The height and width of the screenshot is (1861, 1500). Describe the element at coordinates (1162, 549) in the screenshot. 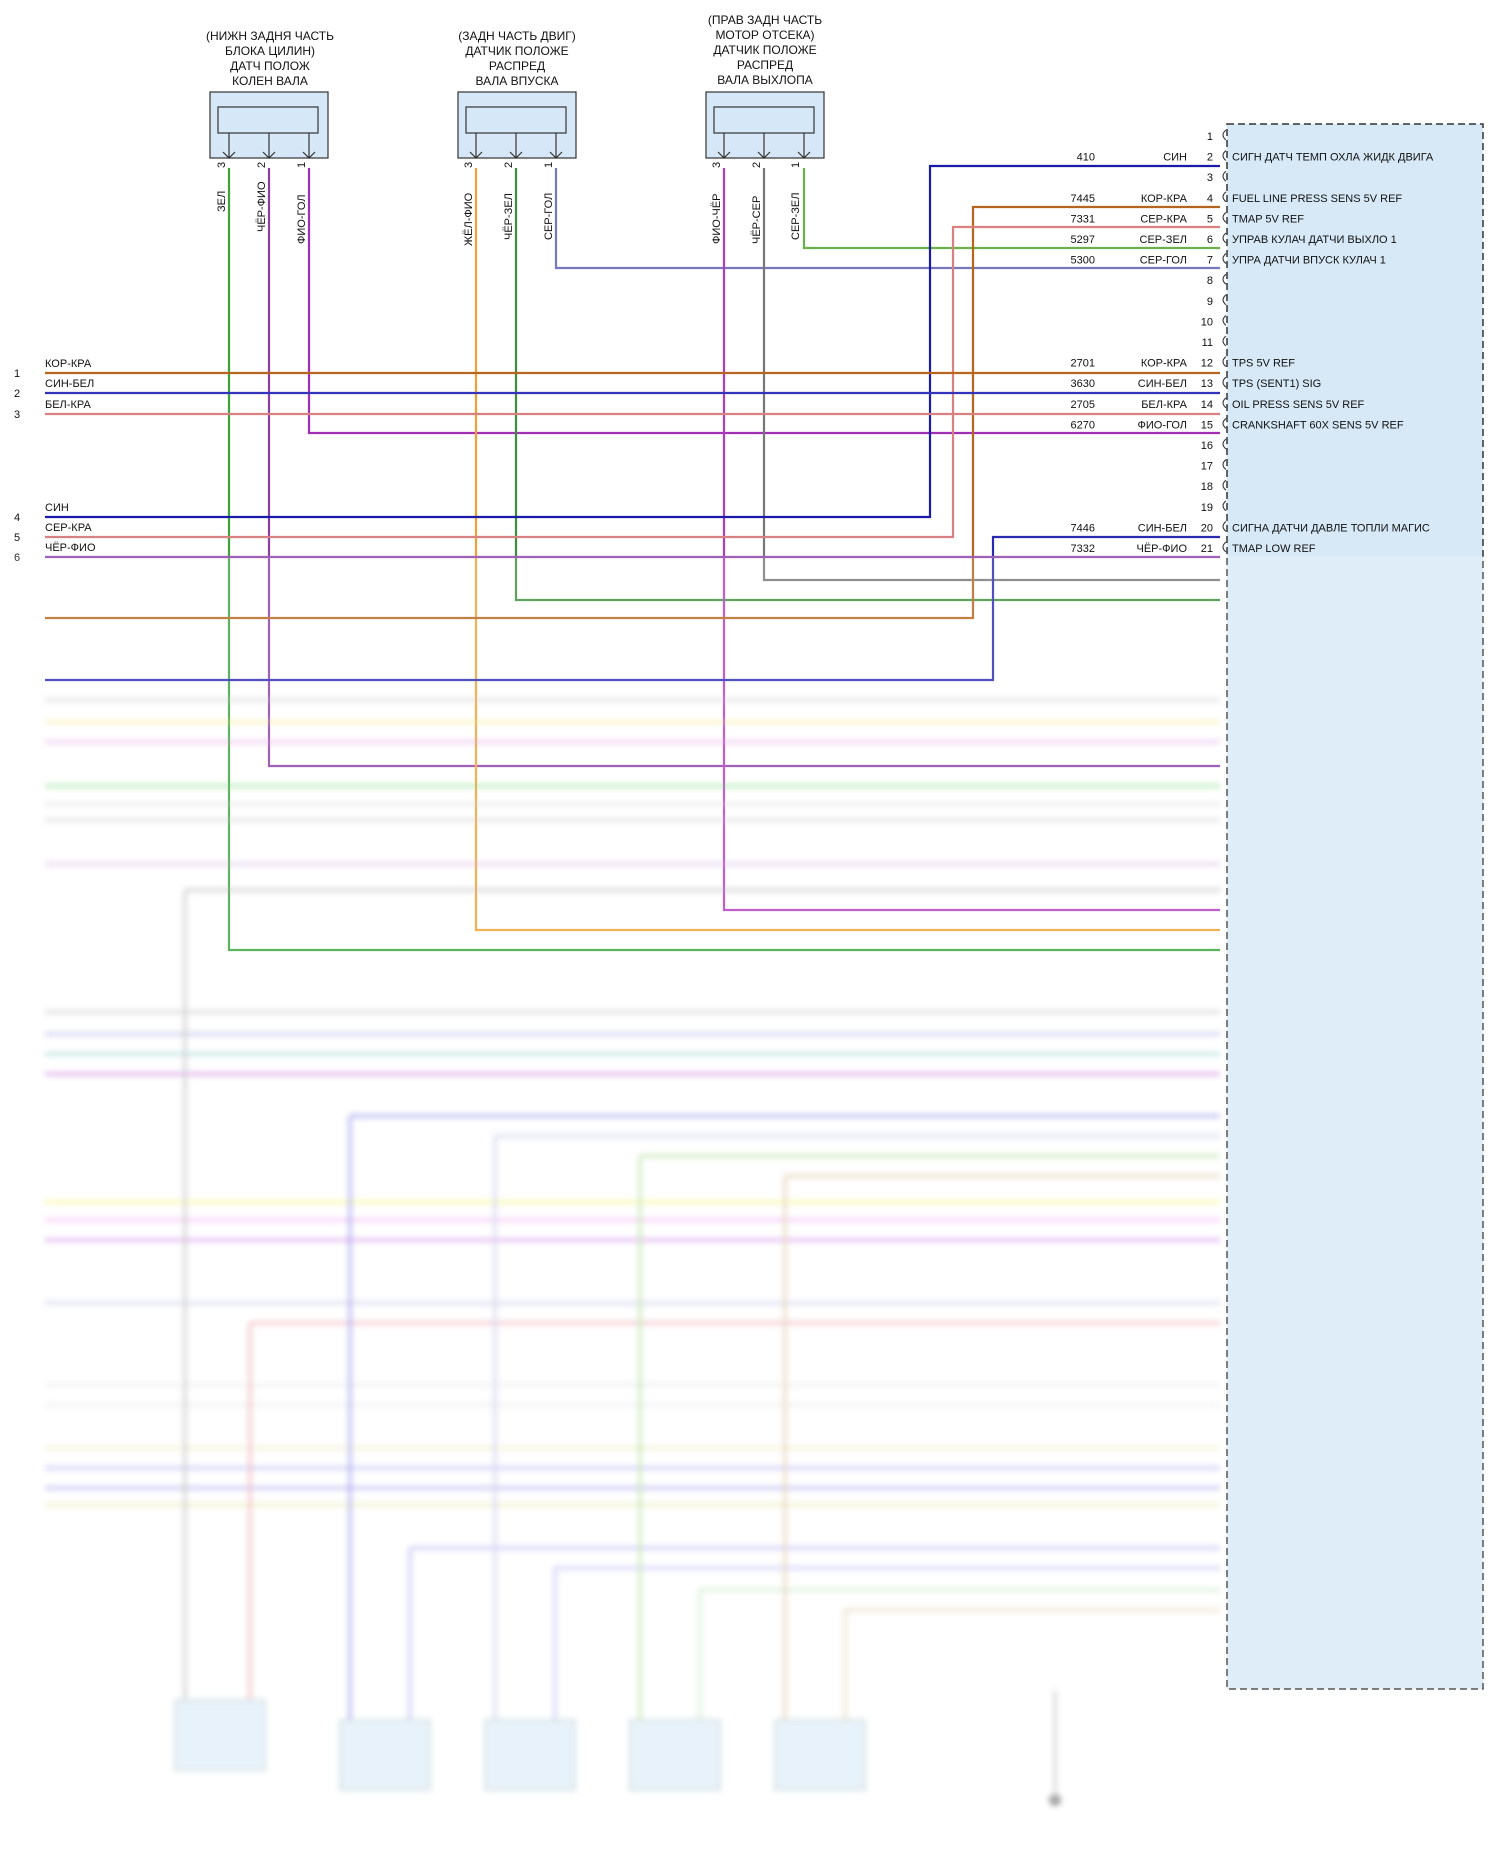

I see `module-wire-color: ЧЁР-ФИО` at that location.